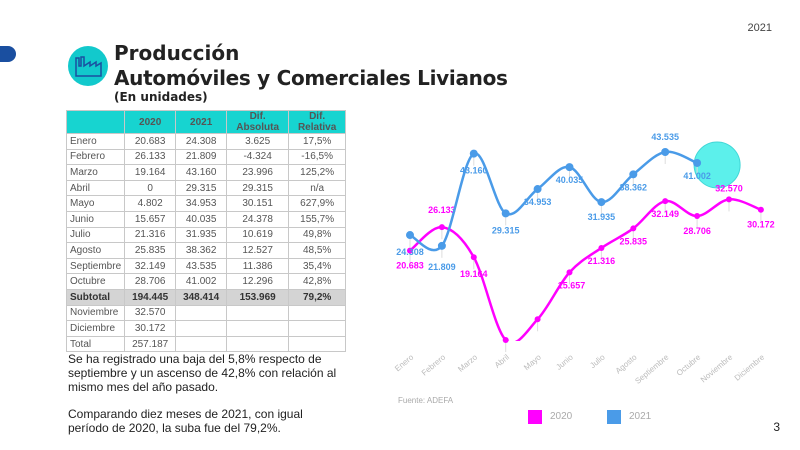 The image size is (800, 450). What do you see at coordinates (538, 202) in the screenshot?
I see `data-label: 34.953` at bounding box center [538, 202].